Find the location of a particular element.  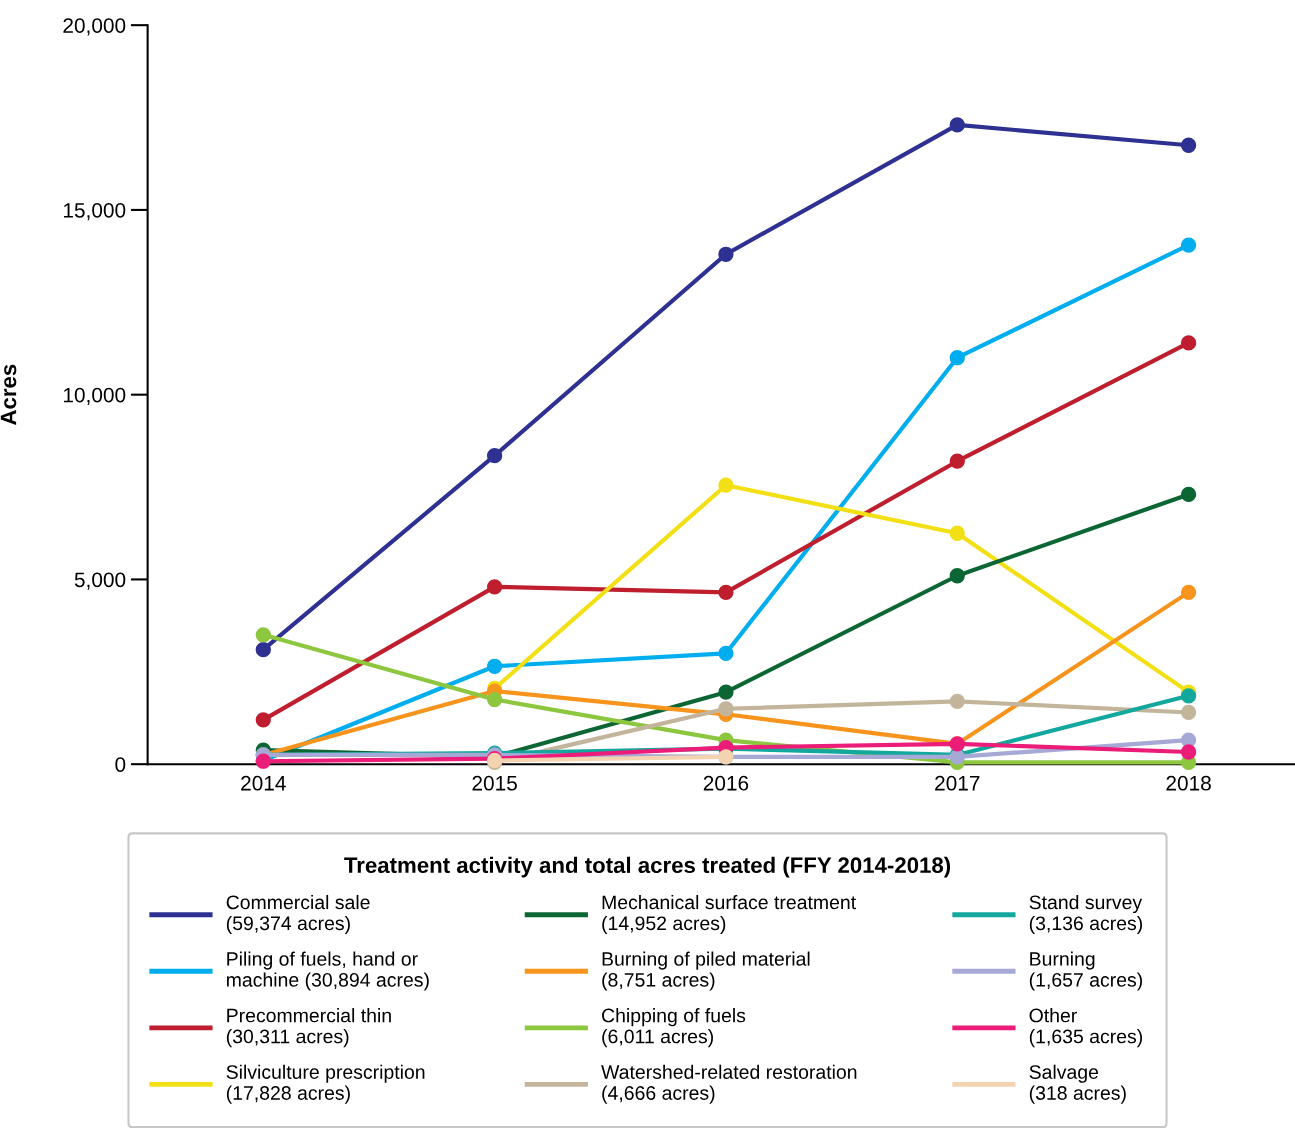

x-tick-label: 2016 is located at coordinates (726, 783).